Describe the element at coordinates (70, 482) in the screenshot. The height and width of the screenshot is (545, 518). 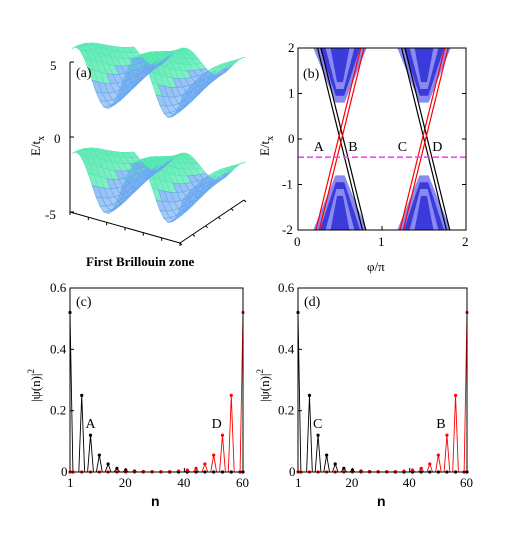
I see `c-xtick-label: 1` at that location.